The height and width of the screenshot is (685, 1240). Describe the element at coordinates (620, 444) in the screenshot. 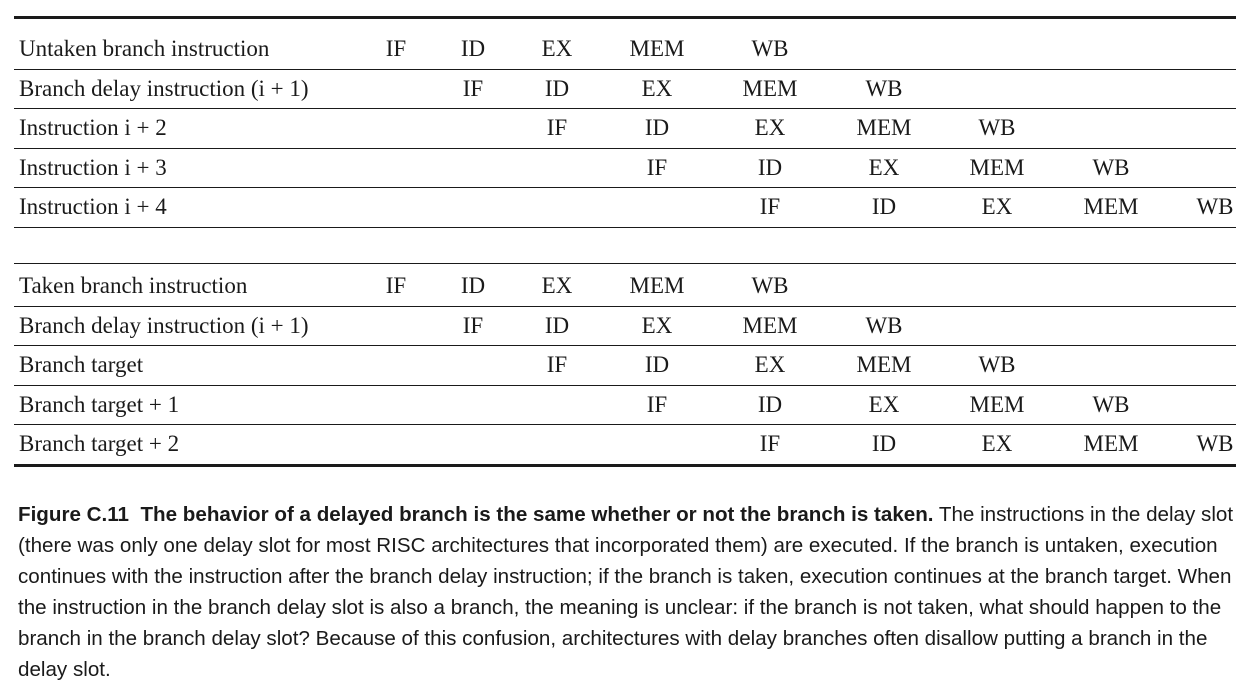

I see `table-row: Branch target + 2 IF ID EX MEM WB` at that location.